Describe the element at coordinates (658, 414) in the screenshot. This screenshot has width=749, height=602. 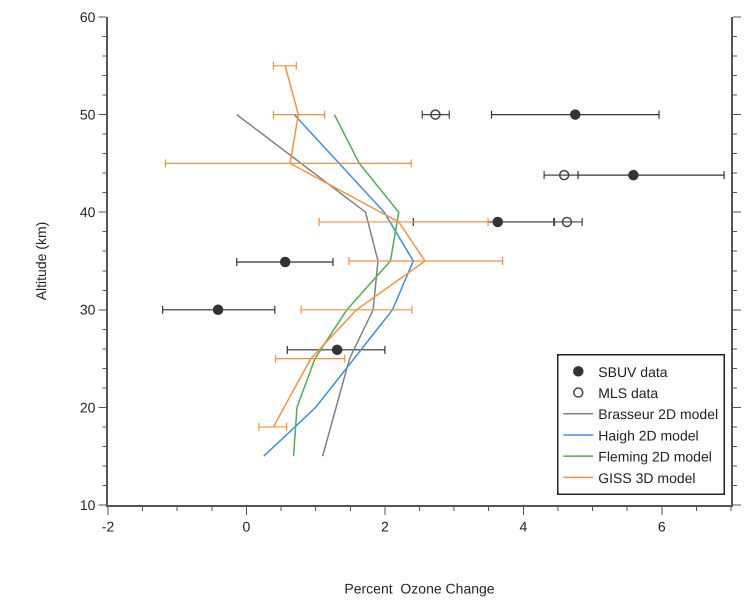
I see `legend-label: Brasseur 2D model` at that location.